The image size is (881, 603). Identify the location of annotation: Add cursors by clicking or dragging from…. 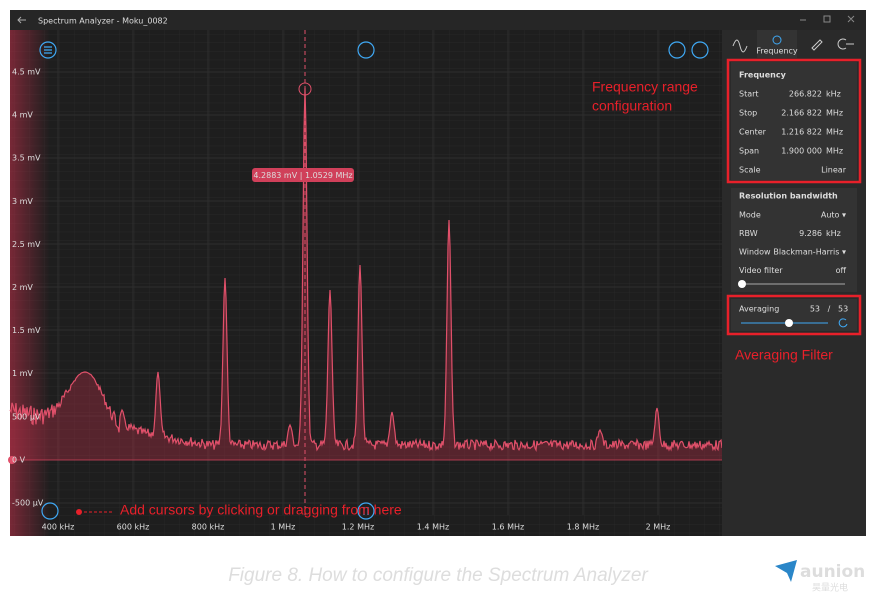
(261, 510).